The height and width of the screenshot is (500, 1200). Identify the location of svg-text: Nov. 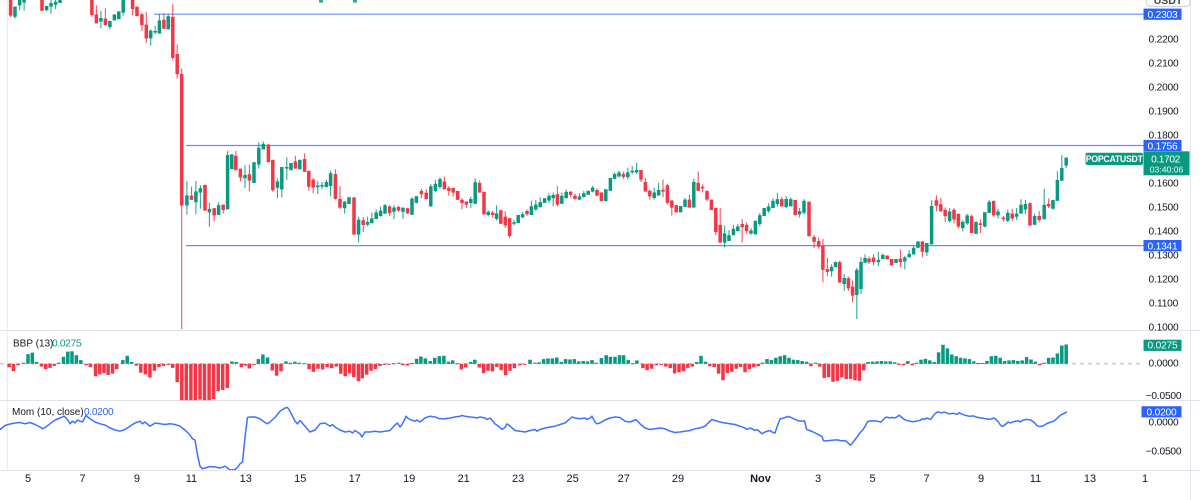
(761, 479).